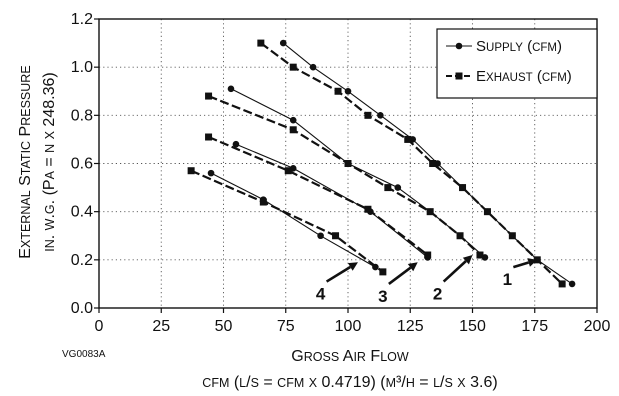  I want to click on legend-label: SUPPLY (CFM), so click(519, 46).